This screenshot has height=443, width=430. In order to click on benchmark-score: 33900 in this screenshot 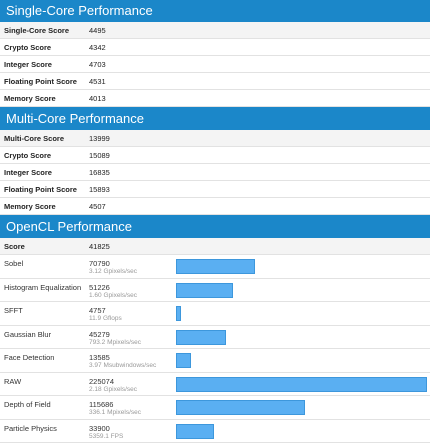, I will do `click(99, 428)`.